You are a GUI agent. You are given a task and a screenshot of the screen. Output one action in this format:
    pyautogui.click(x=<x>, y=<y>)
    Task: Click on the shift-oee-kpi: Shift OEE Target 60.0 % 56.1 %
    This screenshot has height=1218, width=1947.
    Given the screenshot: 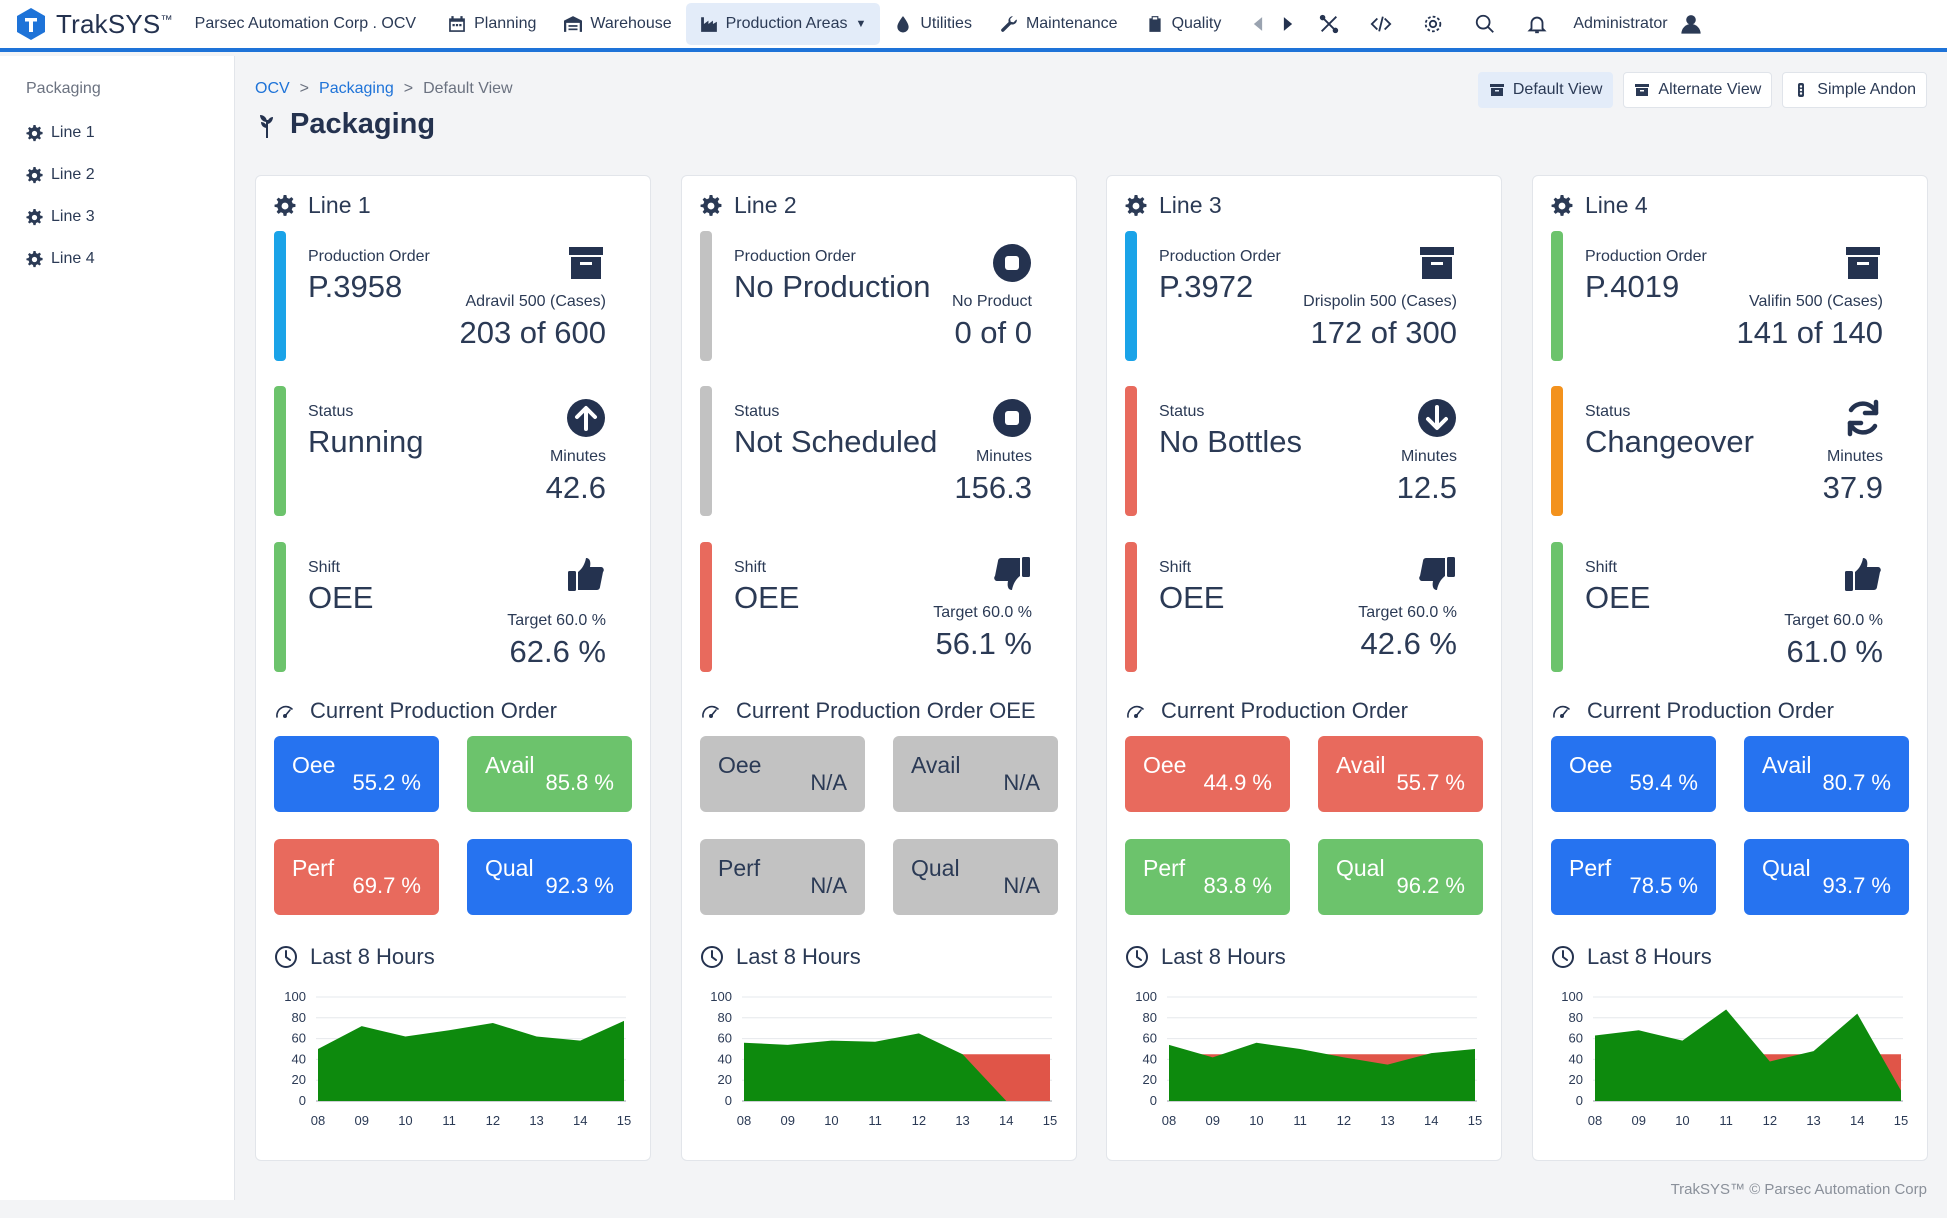 What is the action you would take?
    pyautogui.click(x=880, y=607)
    